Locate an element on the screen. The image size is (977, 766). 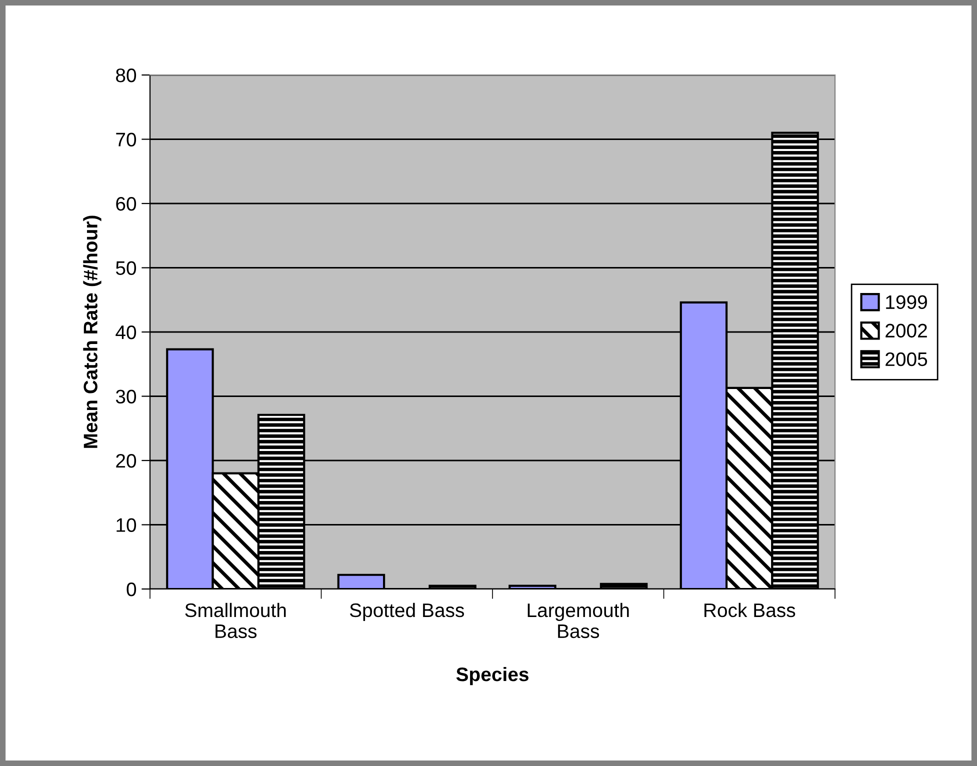
x-tick-label: Smallmouth Bass is located at coordinates (235, 620).